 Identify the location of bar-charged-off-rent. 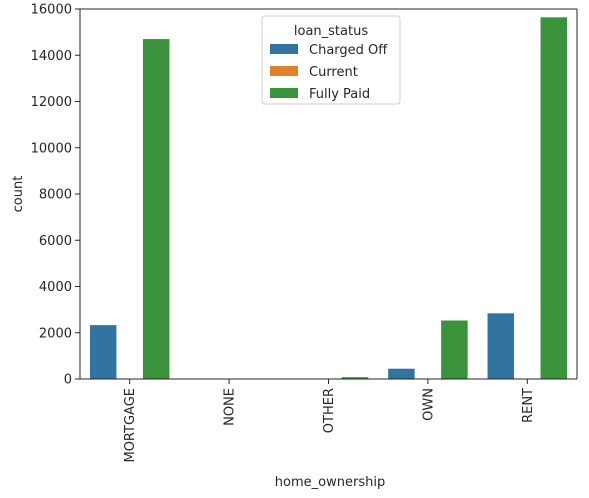
(501, 346).